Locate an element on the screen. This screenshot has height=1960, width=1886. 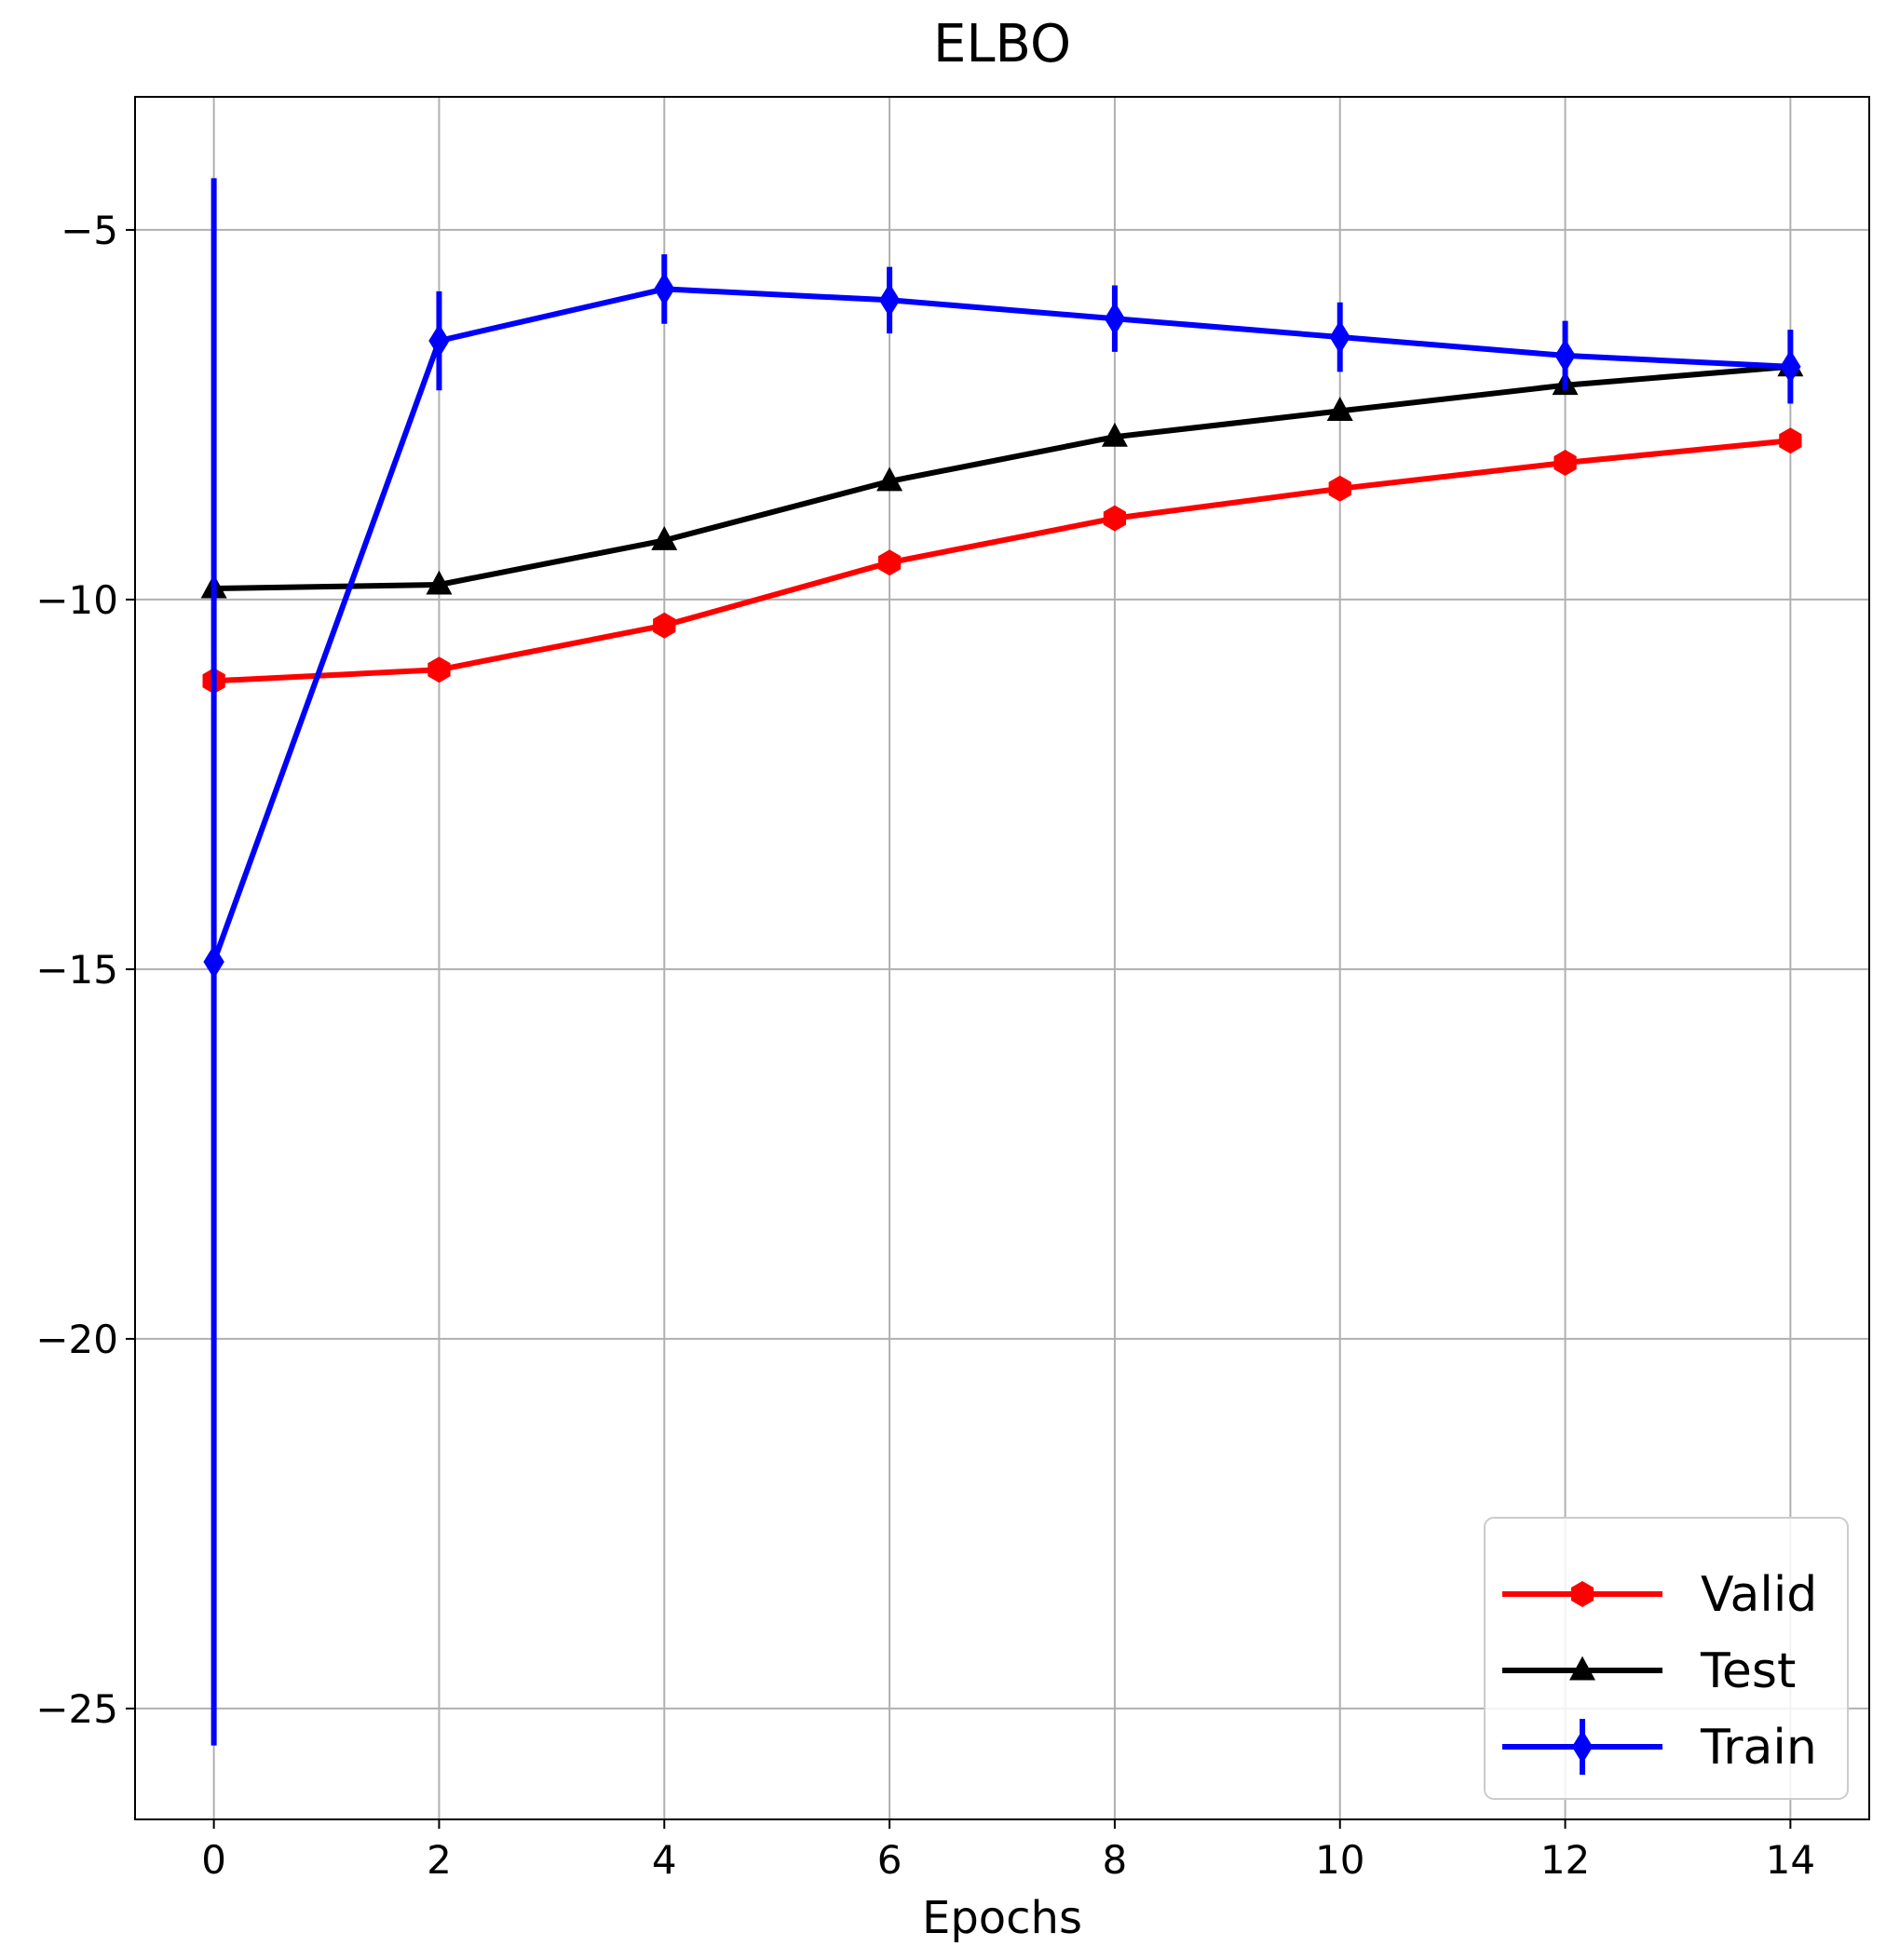
legend-label-test: Test is located at coordinates (1748, 1671).